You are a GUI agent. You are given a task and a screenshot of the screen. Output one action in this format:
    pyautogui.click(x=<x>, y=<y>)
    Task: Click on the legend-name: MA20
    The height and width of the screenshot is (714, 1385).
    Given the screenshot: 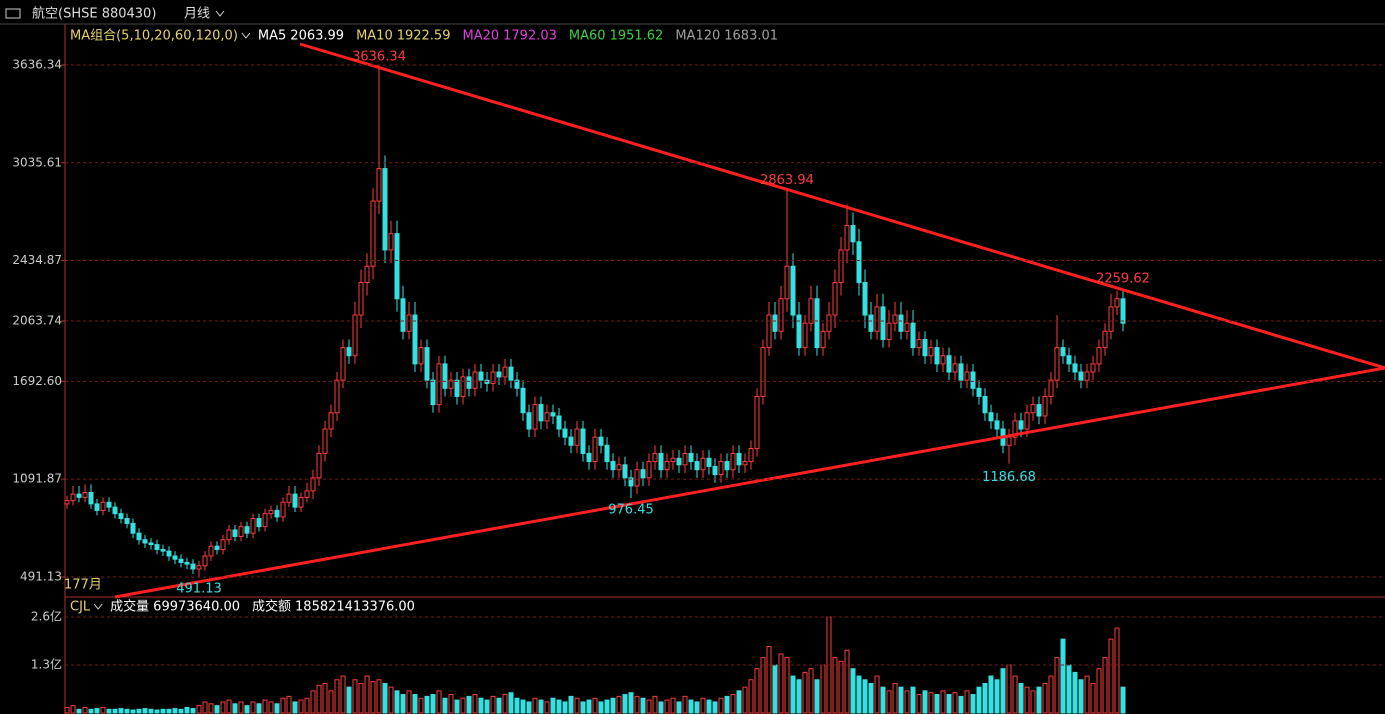 What is the action you would take?
    pyautogui.click(x=480, y=36)
    